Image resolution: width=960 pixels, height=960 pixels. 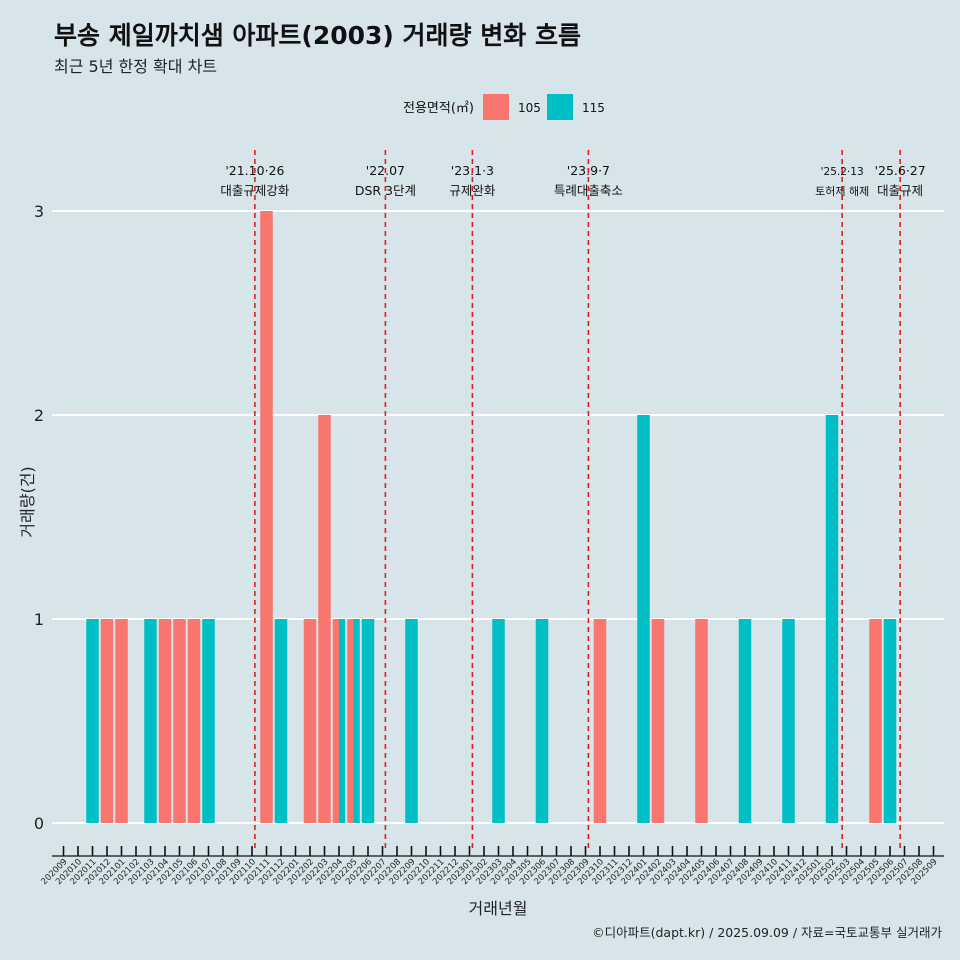 I want to click on chart-subtitle: 최근 5년 한정 확대 차트, so click(x=136, y=66).